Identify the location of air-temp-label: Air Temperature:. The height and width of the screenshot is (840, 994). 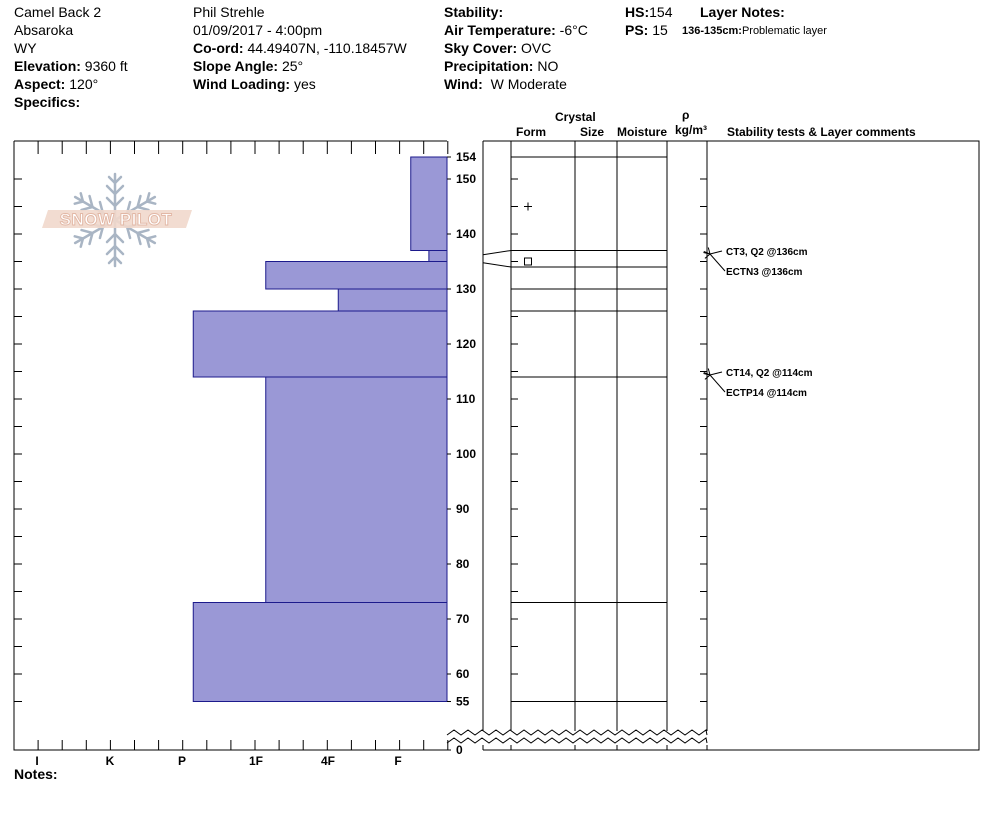
(500, 30).